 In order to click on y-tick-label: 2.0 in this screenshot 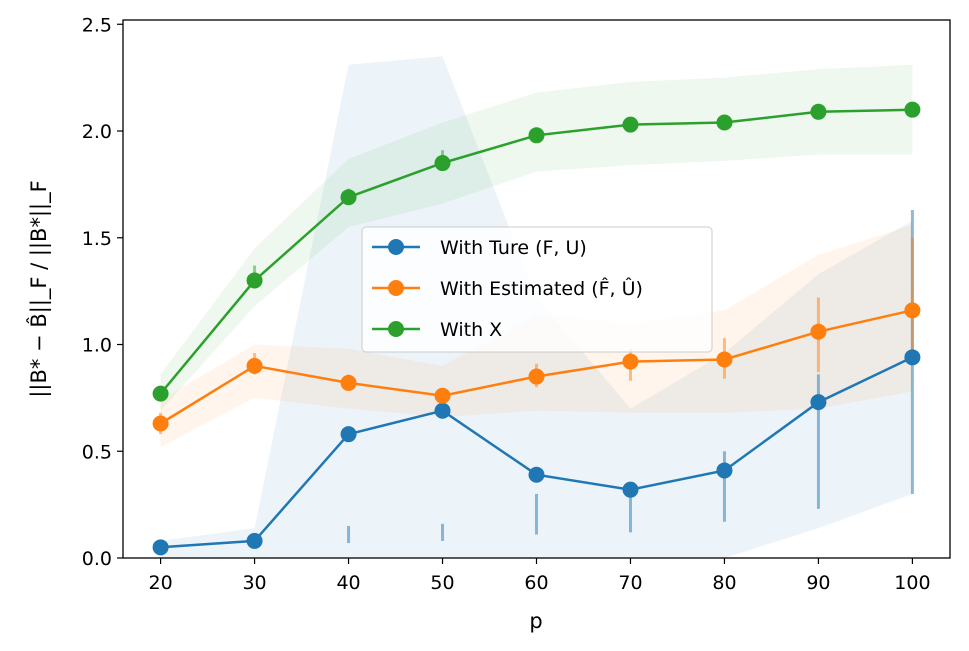, I will do `click(97, 132)`.